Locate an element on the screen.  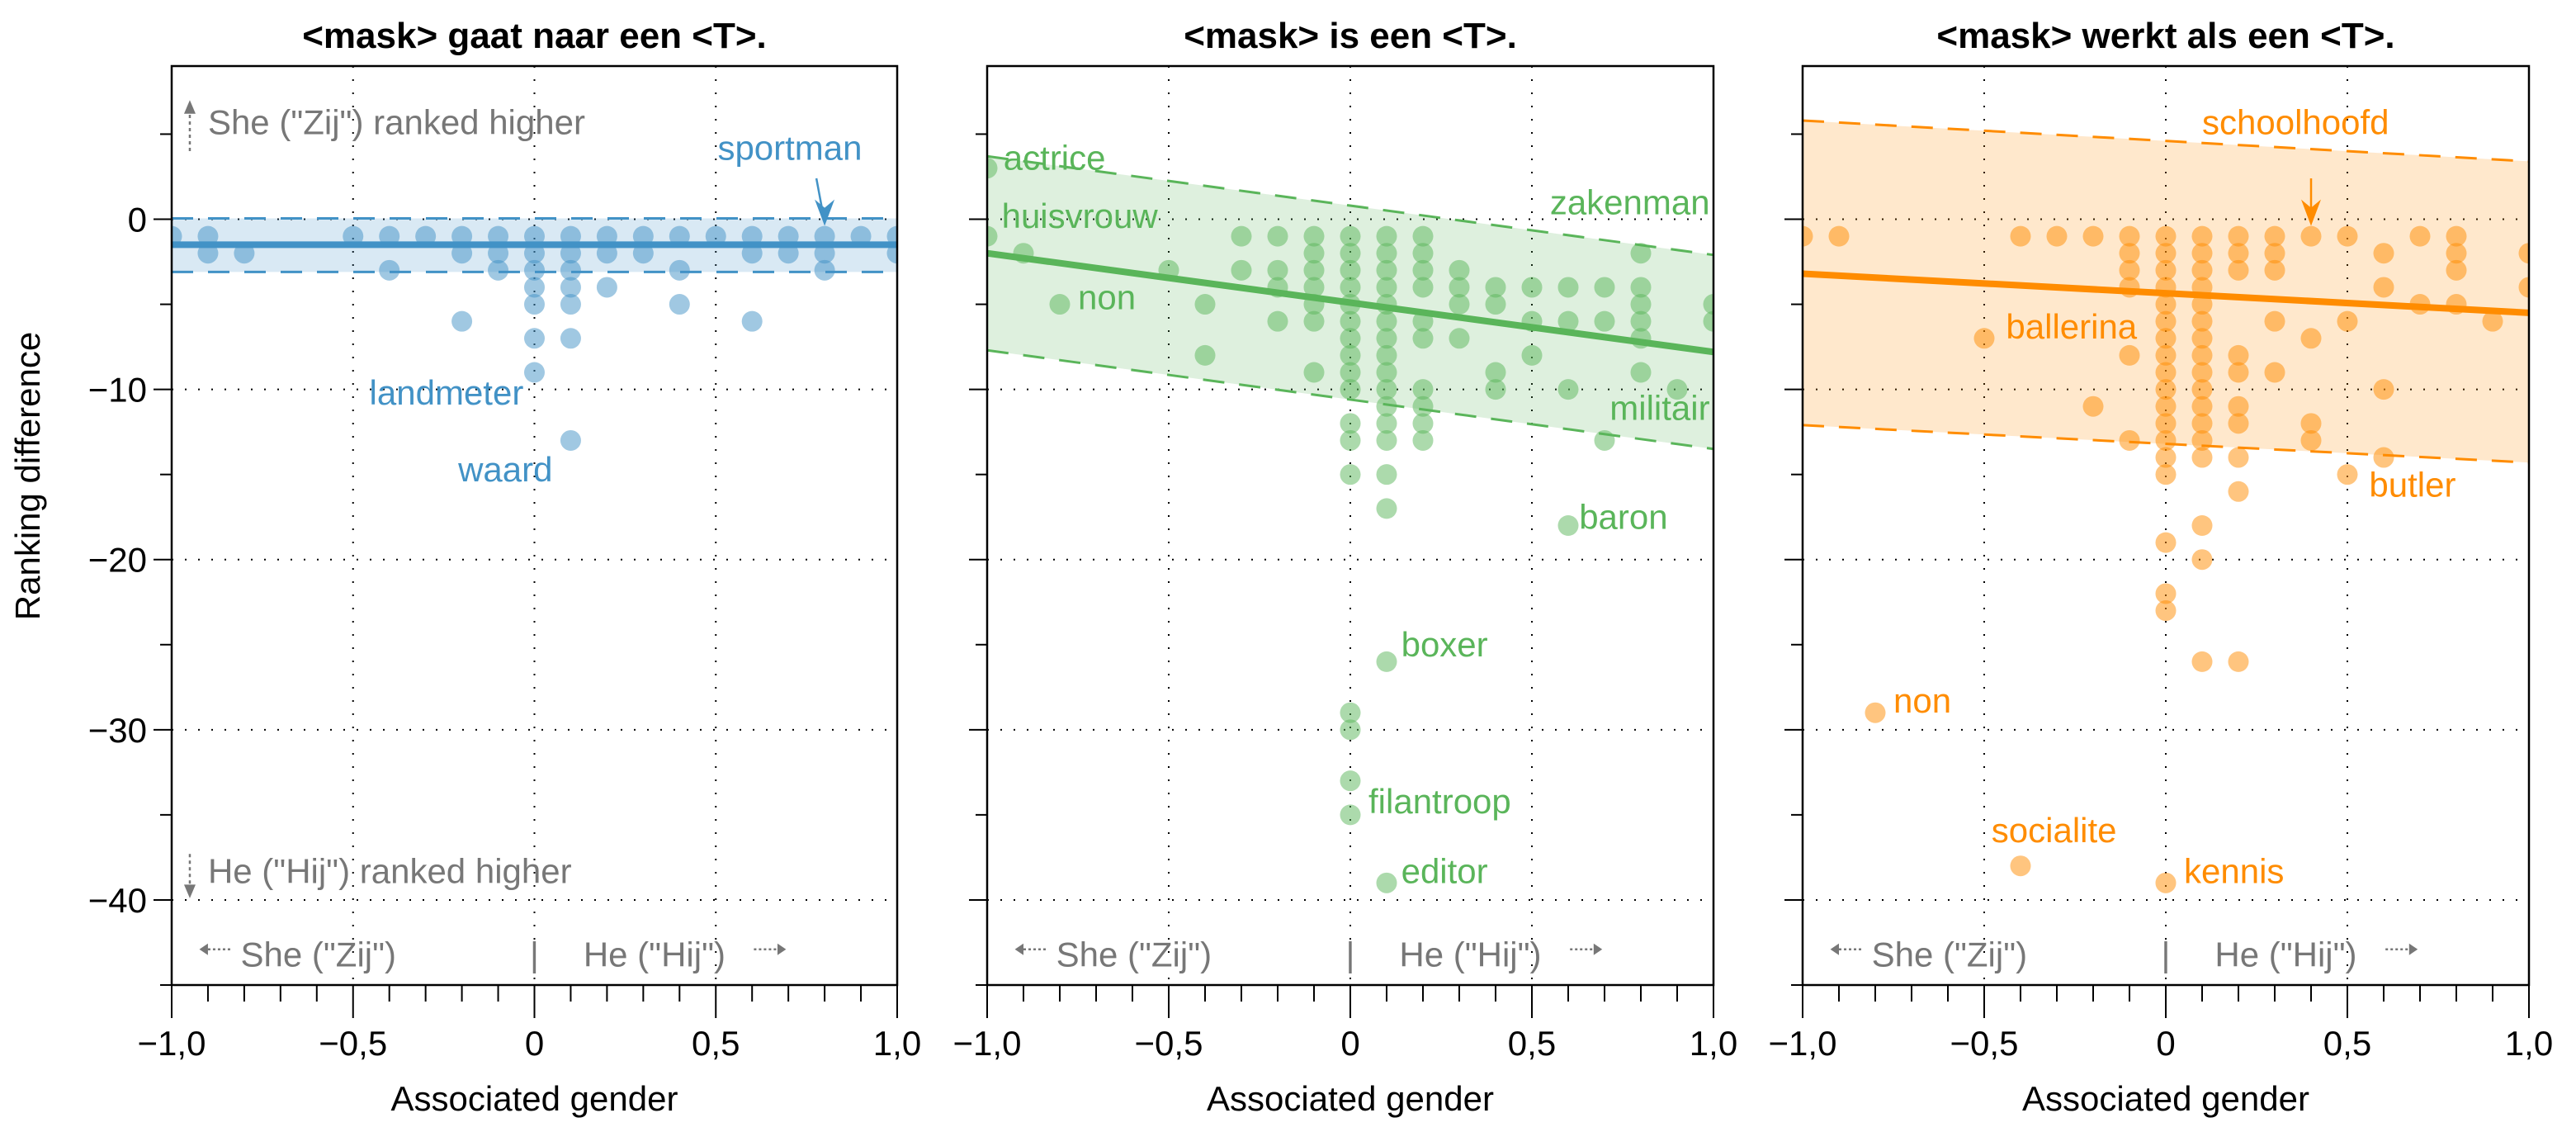
x-tick-label: 0 is located at coordinates (2165, 1043).